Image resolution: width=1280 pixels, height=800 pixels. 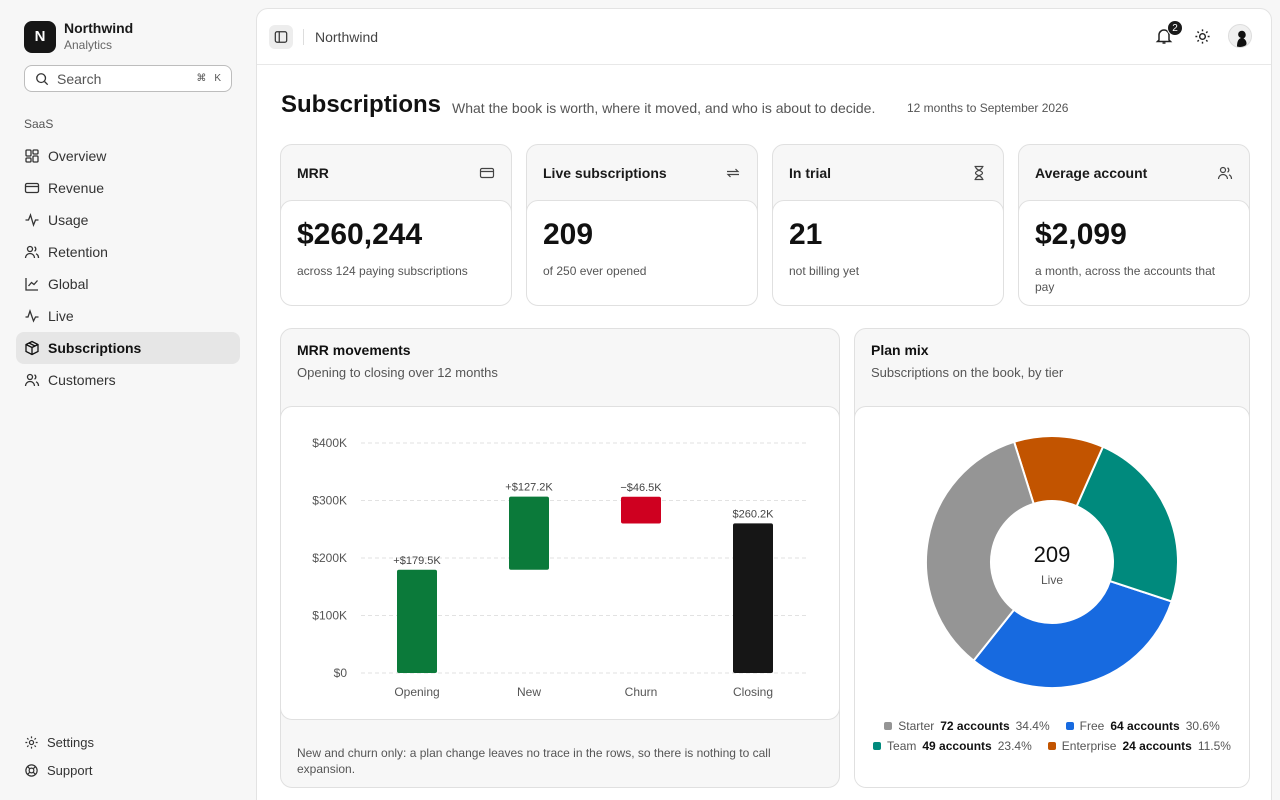 What do you see at coordinates (1202, 36) in the screenshot?
I see `sun-icon` at bounding box center [1202, 36].